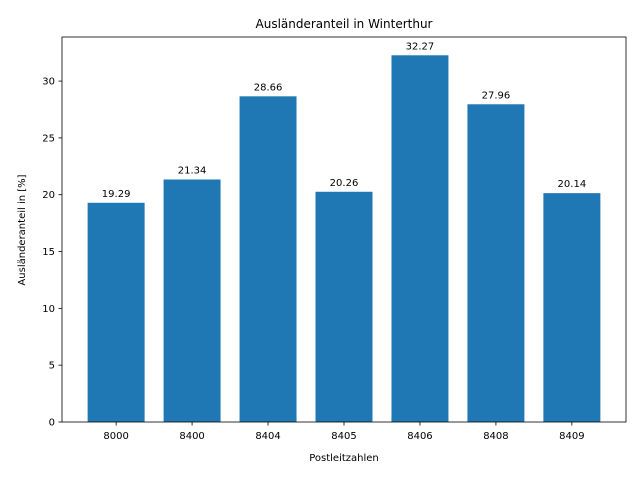  I want to click on x-tick-label: 8000, so click(115, 436).